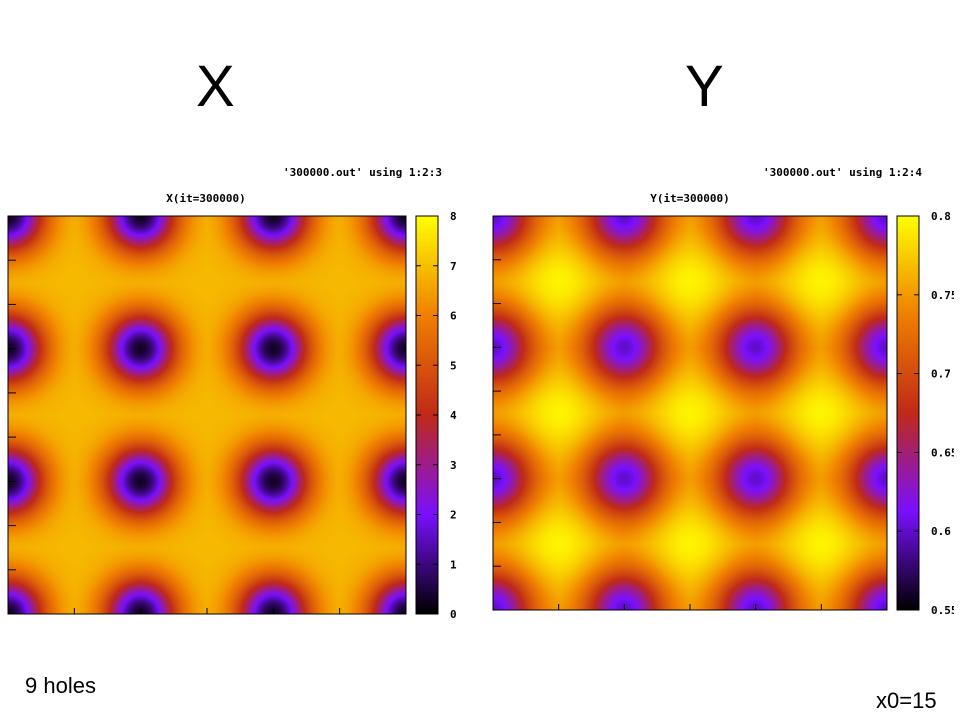 The image size is (960, 720). Describe the element at coordinates (427, 415) in the screenshot. I see `colorbar-x-gradient` at that location.